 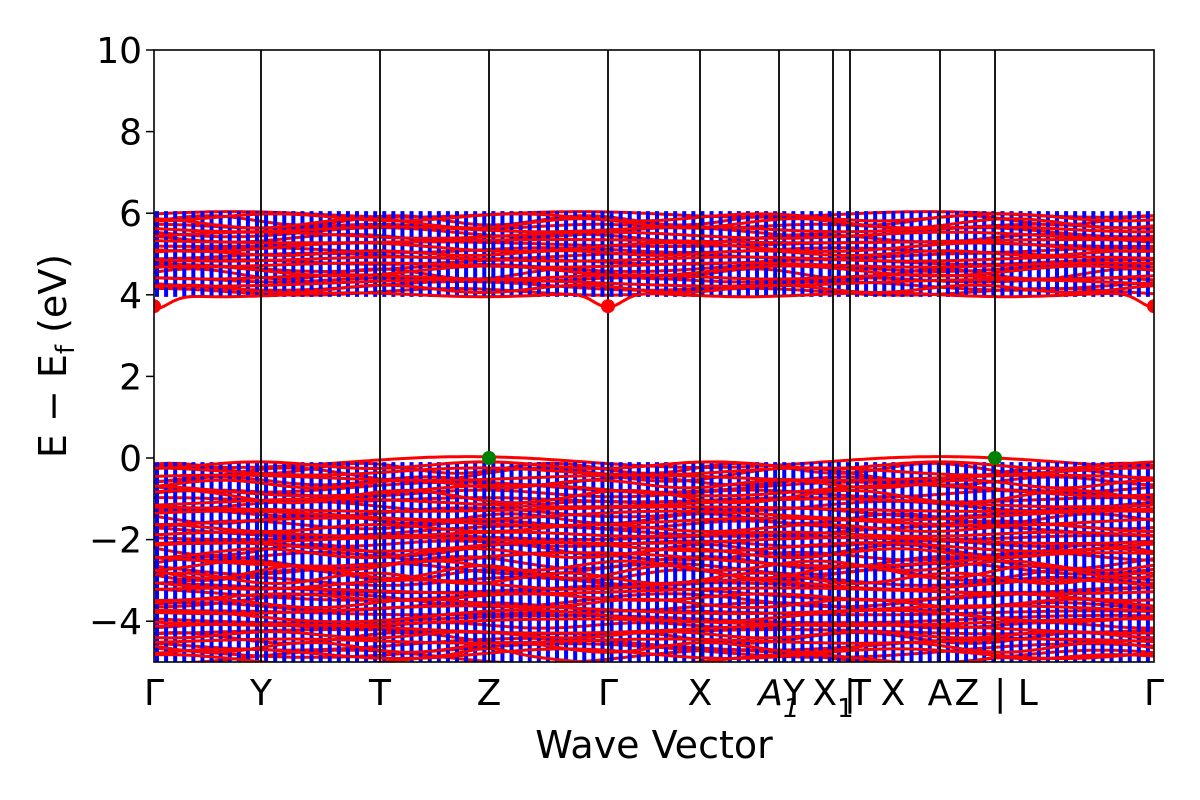 I want to click on y-tick-label: −2, so click(x=115, y=541).